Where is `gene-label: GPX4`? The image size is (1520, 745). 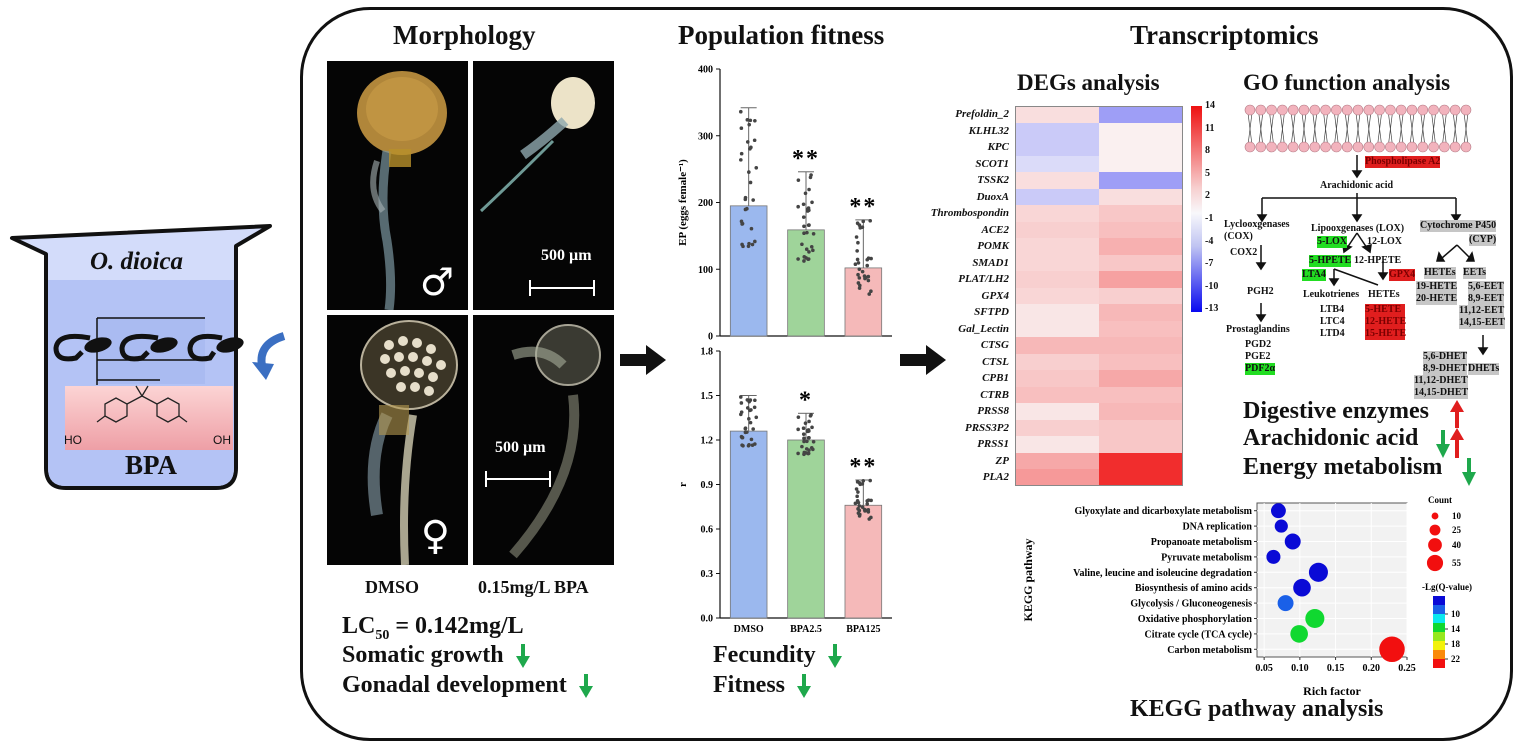
gene-label: GPX4 is located at coordinates (995, 295).